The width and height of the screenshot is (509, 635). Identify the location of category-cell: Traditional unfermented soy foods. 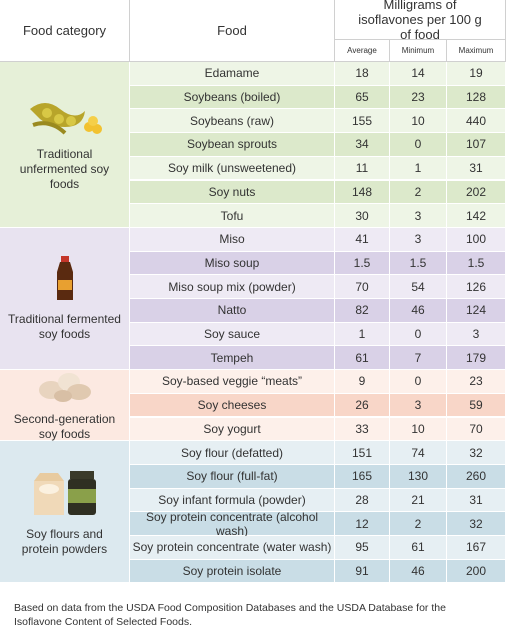
(65, 145).